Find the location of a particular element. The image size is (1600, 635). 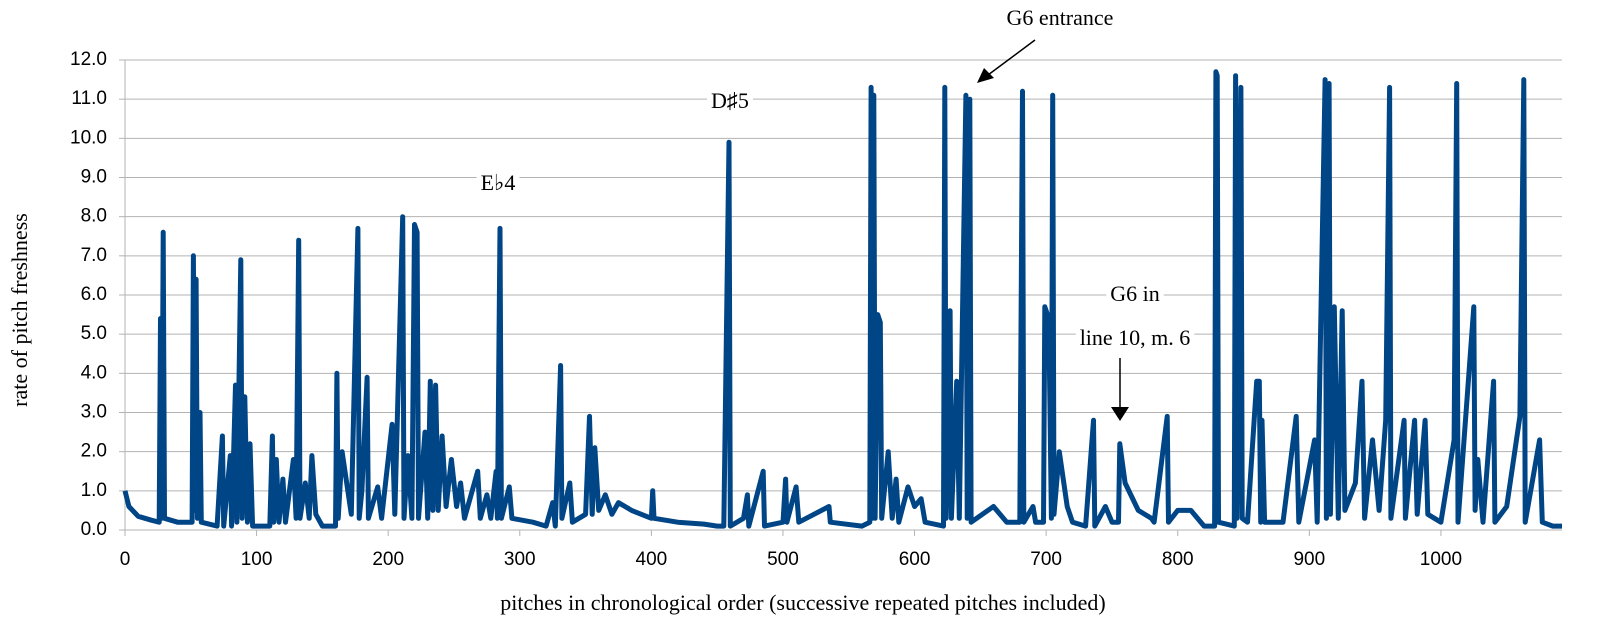

x-tick-label: 200 is located at coordinates (388, 559).